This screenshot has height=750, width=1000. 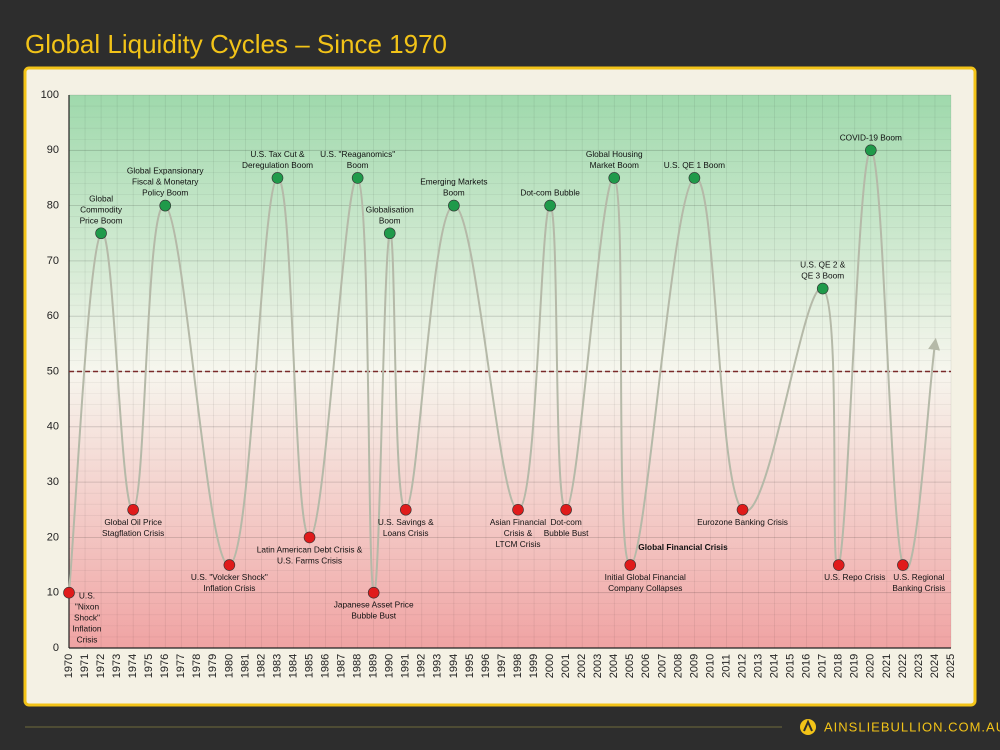 What do you see at coordinates (614, 666) in the screenshot?
I see `x-tick-label: 2004` at bounding box center [614, 666].